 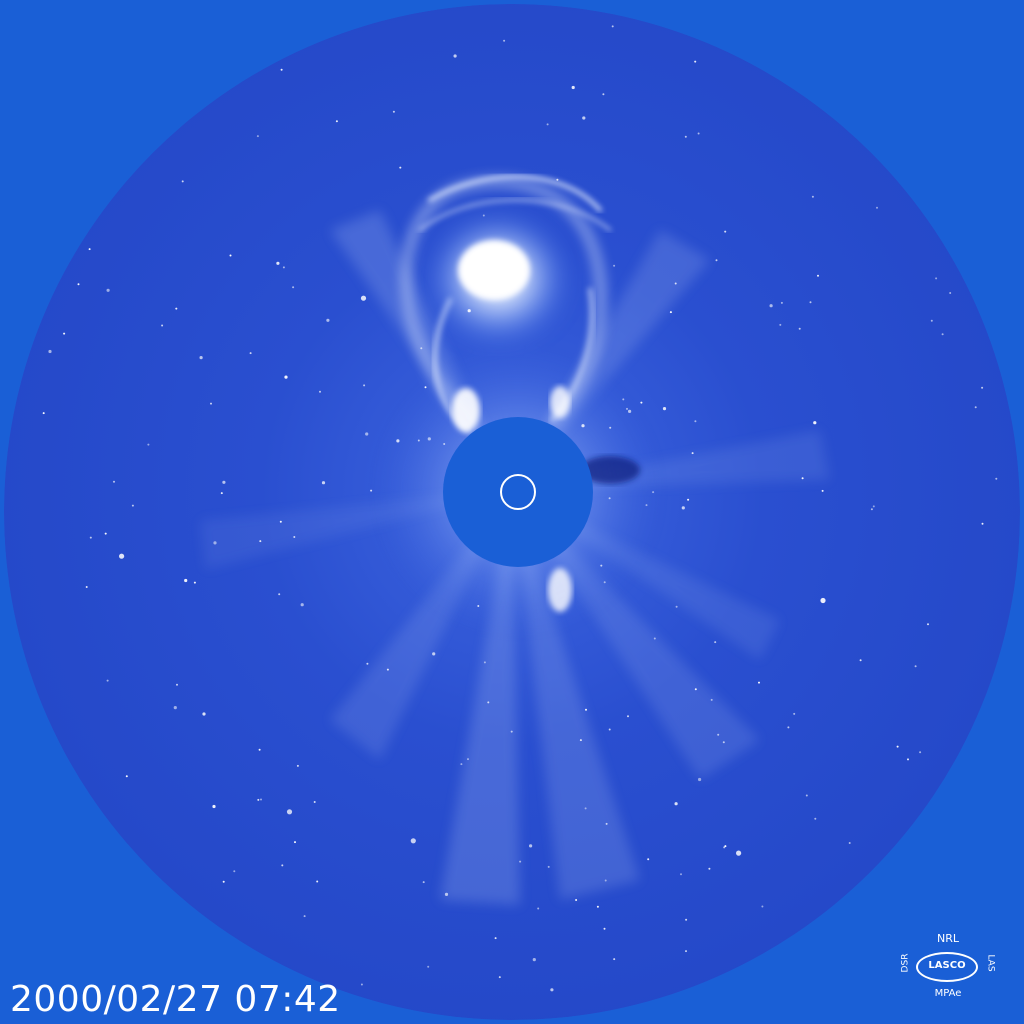 I want to click on flare-left, so click(x=466, y=410).